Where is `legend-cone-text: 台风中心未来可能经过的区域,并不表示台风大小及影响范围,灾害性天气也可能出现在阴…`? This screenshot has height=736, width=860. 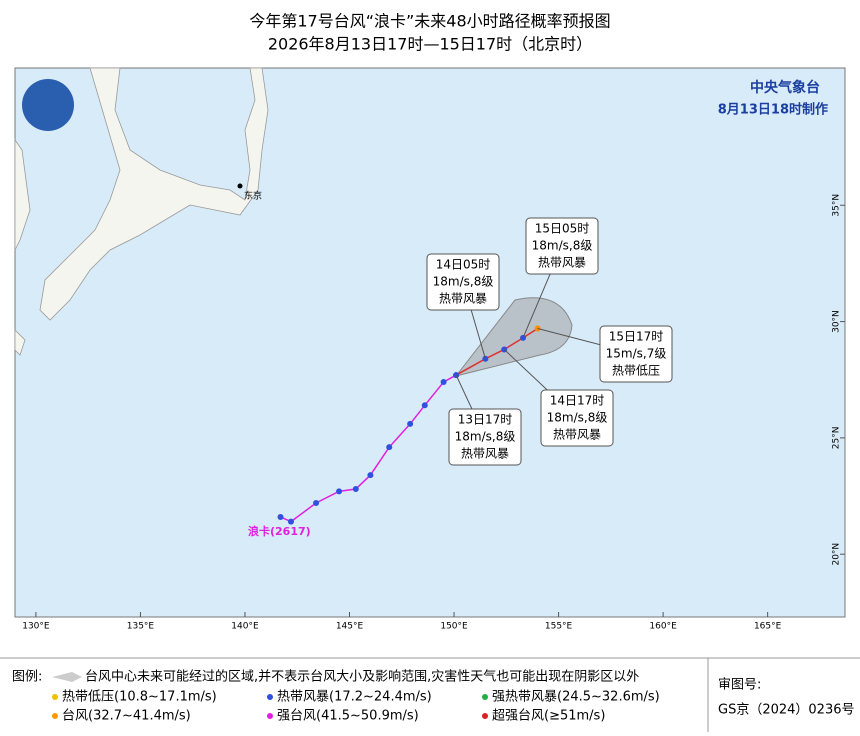 legend-cone-text: 台风中心未来可能经过的区域,并不表示台风大小及影响范围,灾害性天气也可能出现在阴… is located at coordinates (362, 677).